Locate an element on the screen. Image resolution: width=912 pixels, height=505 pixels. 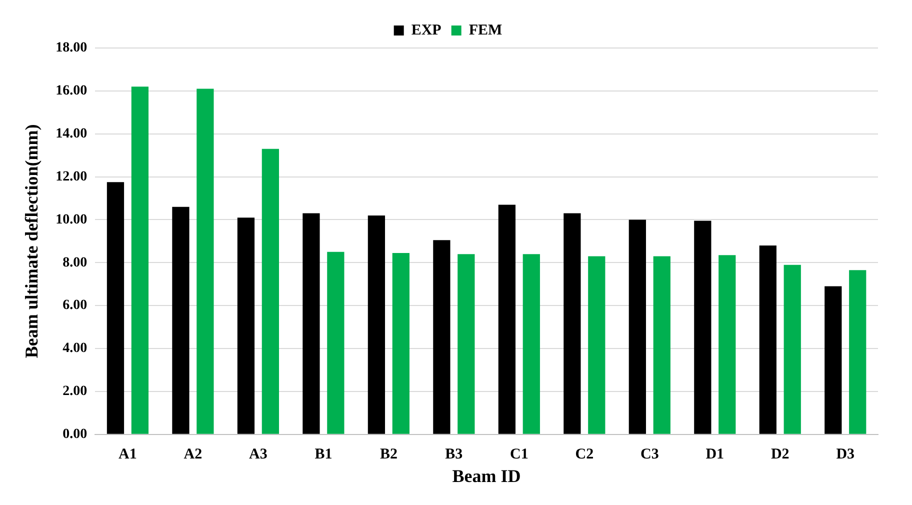
y-tick-label: 4.00 is located at coordinates (75, 348).